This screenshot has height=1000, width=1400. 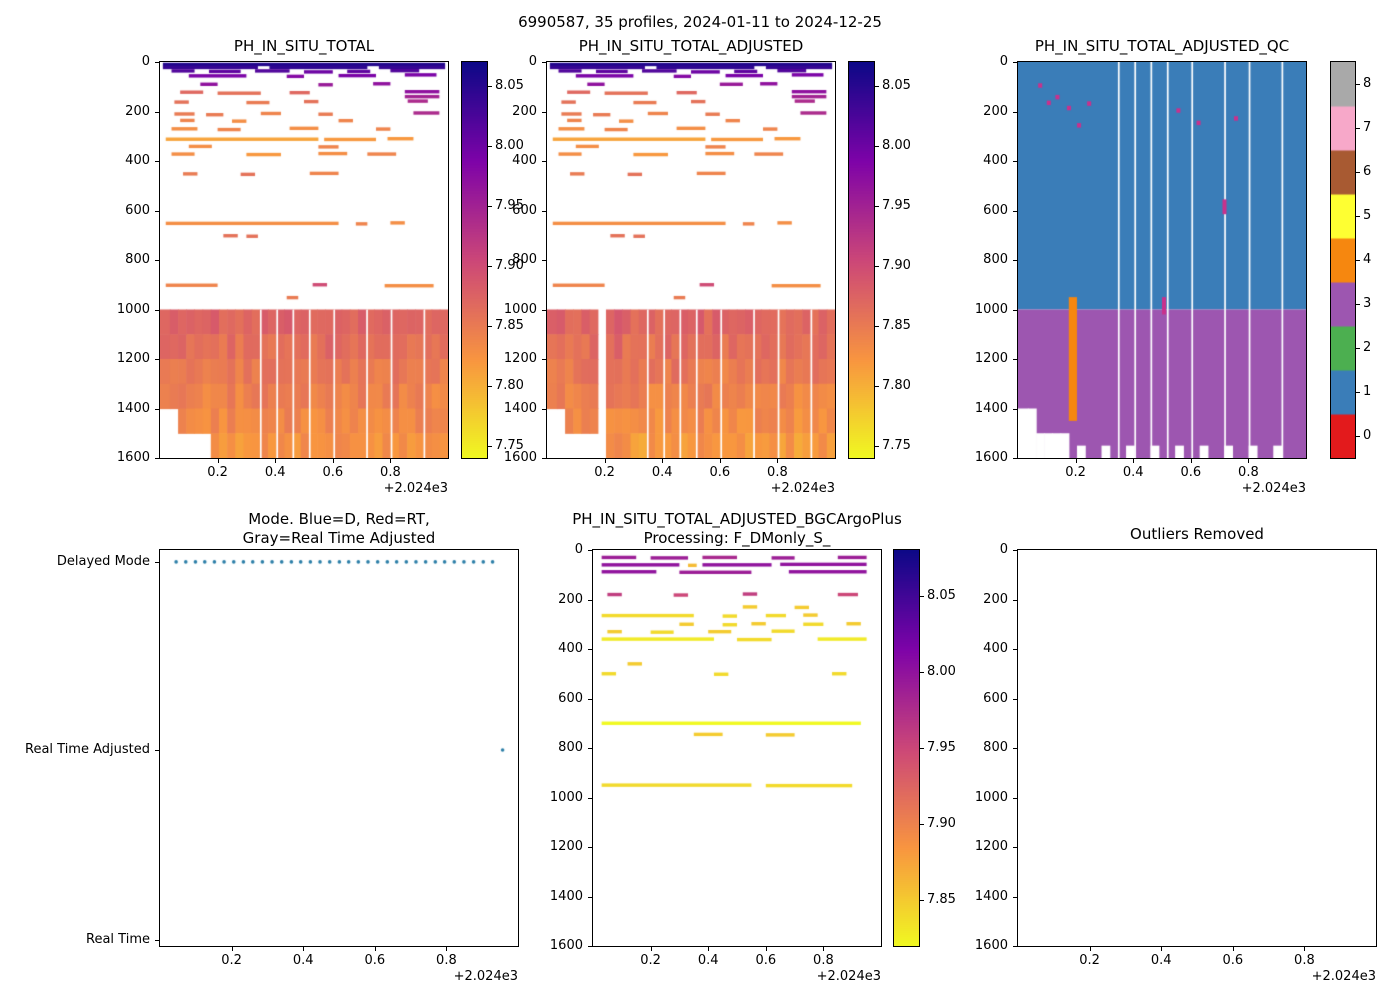 I want to click on colorbar-tick-label: 7.75, so click(x=896, y=445).